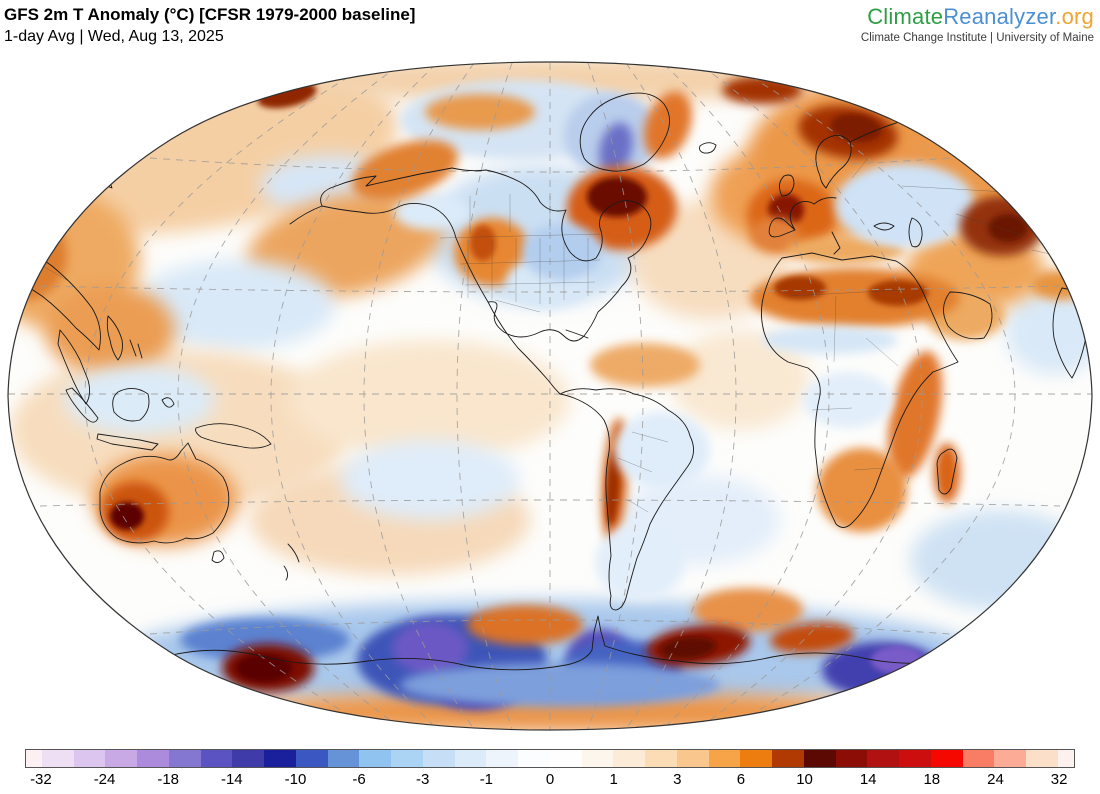 This screenshot has width=1100, height=794. I want to click on colorbar-tick-label: 6, so click(741, 779).